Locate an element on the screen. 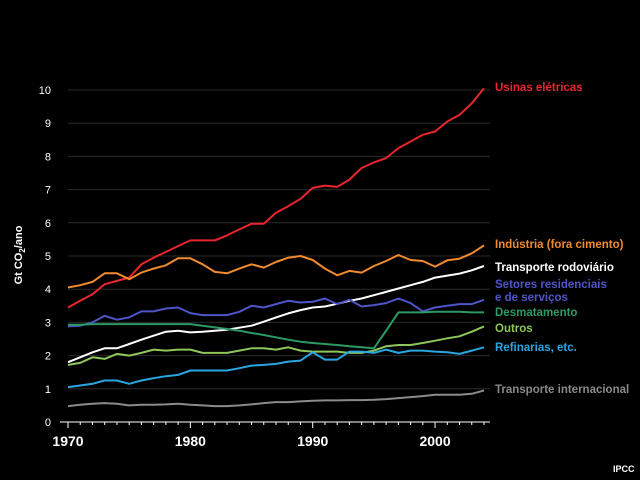 This screenshot has height=480, width=640. series-label-4: Desmatamento is located at coordinates (536, 313).